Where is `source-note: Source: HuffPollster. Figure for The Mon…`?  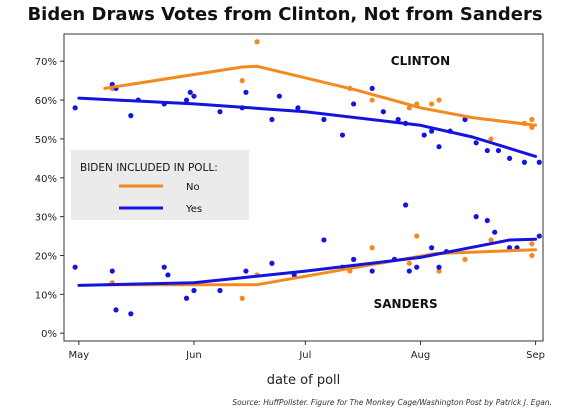
source-note: Source: HuffPollster. Figure for The Mon… is located at coordinates (392, 402).